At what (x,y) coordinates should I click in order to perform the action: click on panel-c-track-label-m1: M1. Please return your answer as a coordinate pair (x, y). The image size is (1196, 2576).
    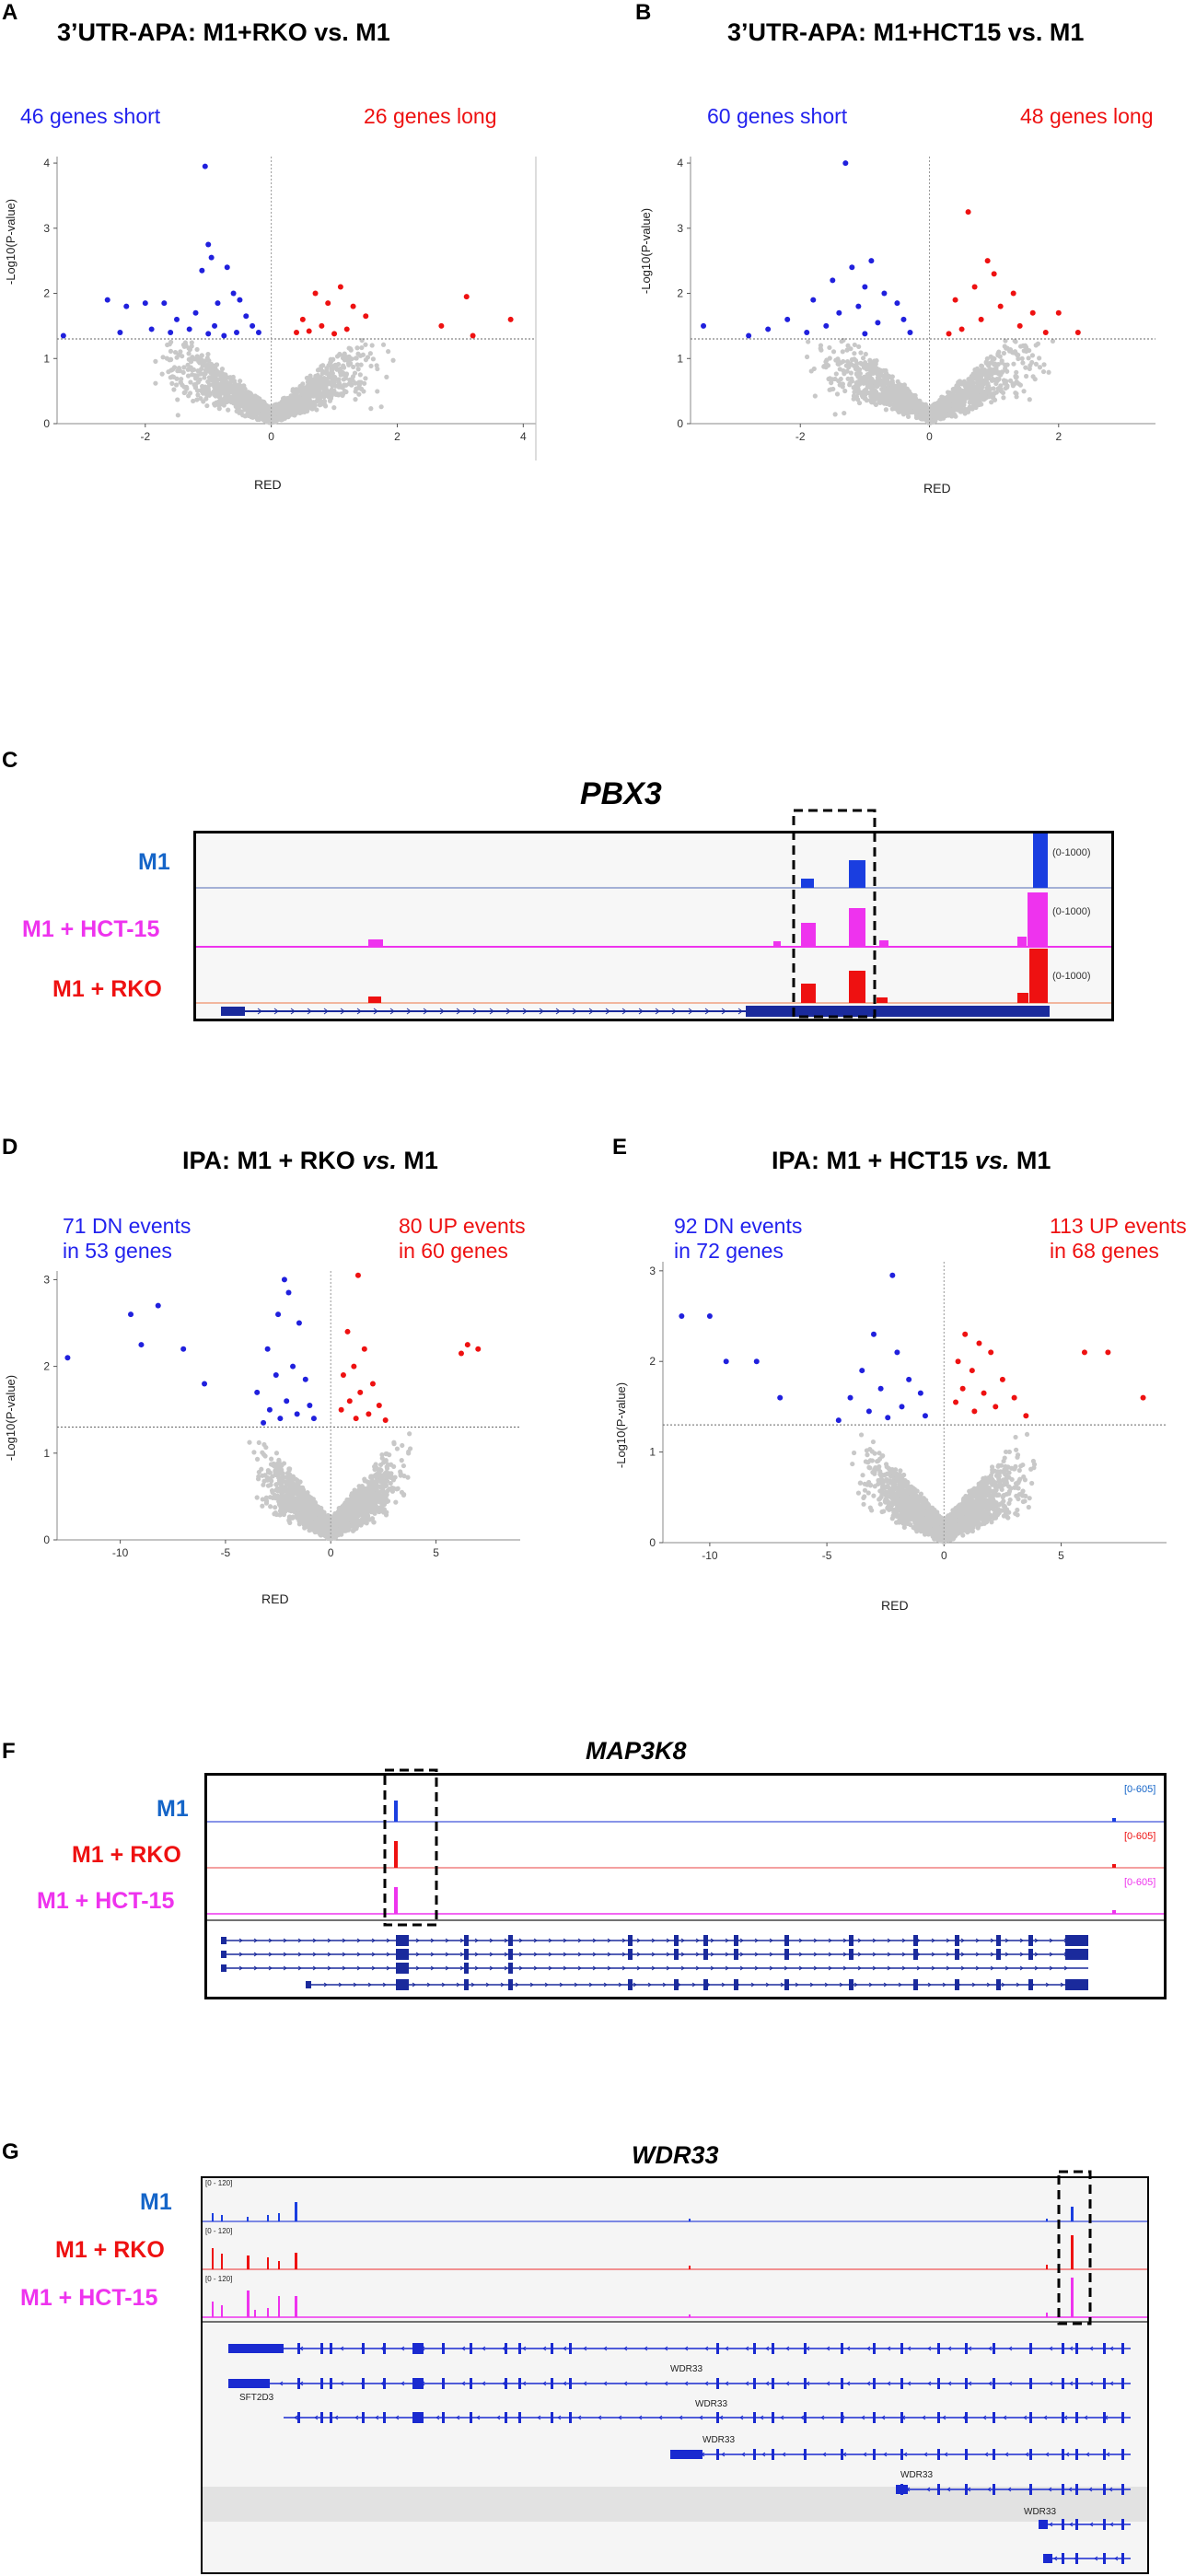
    Looking at the image, I should click on (154, 862).